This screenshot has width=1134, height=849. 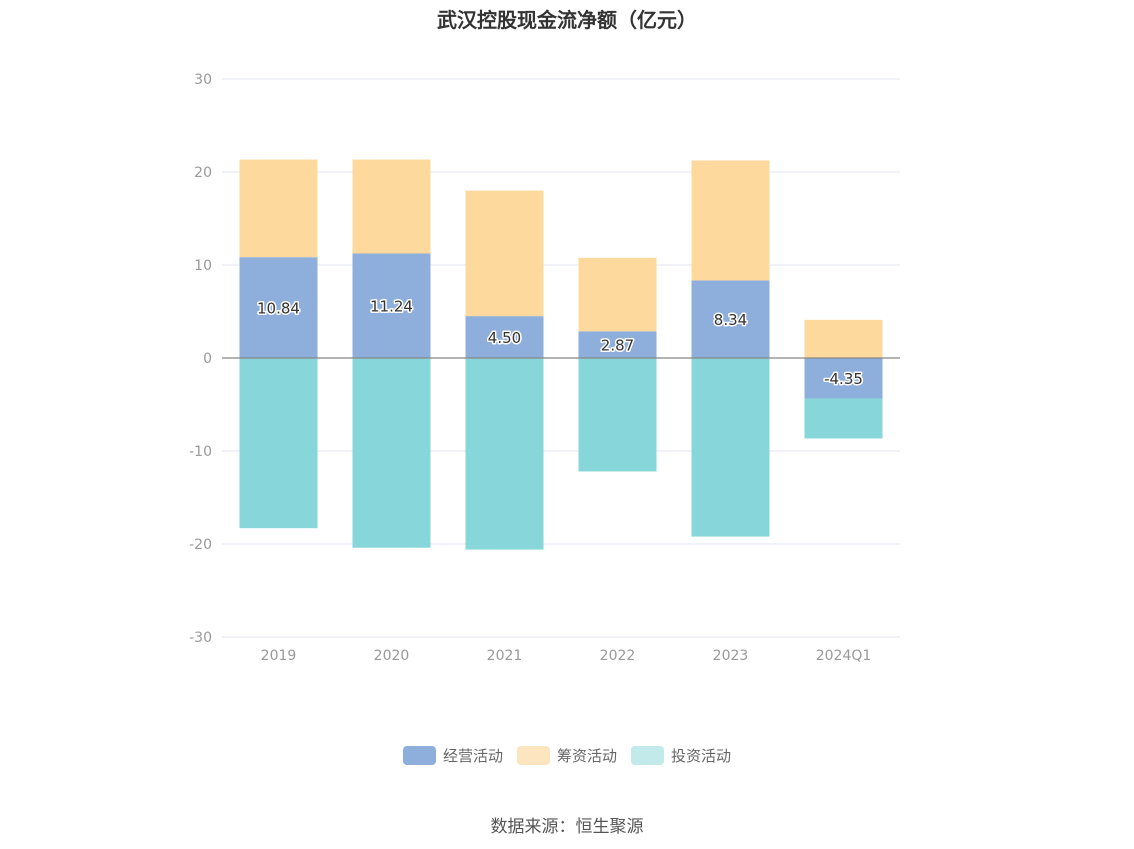 What do you see at coordinates (586, 756) in the screenshot?
I see `legend-label-financing: 筹资活动` at bounding box center [586, 756].